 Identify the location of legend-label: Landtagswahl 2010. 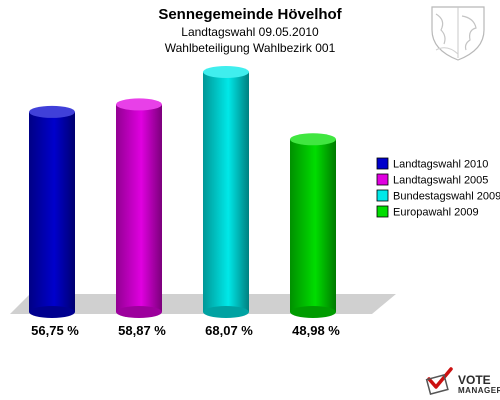
(440, 165).